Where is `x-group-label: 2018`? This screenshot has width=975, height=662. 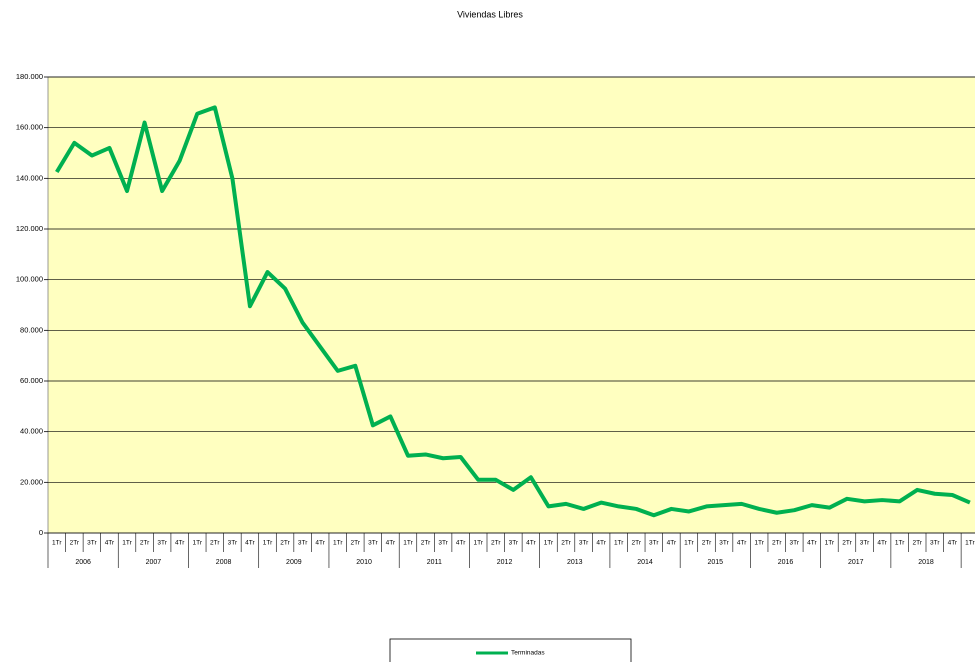
x-group-label: 2018 is located at coordinates (926, 562).